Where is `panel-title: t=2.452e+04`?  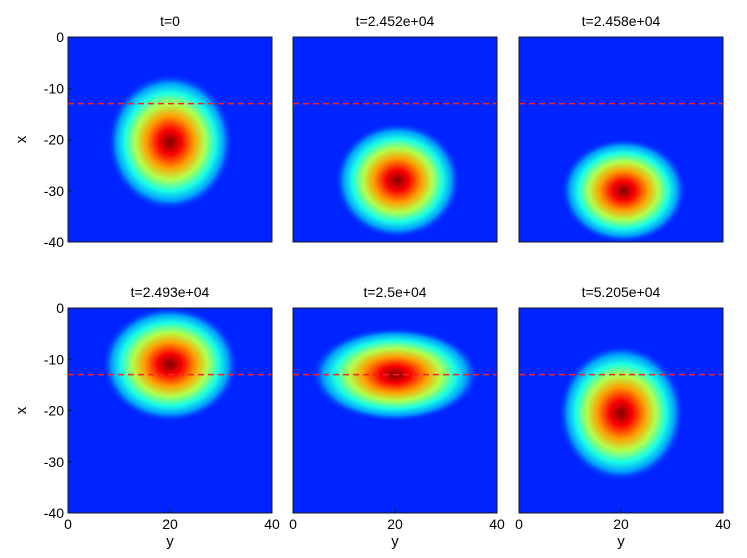 panel-title: t=2.452e+04 is located at coordinates (395, 21).